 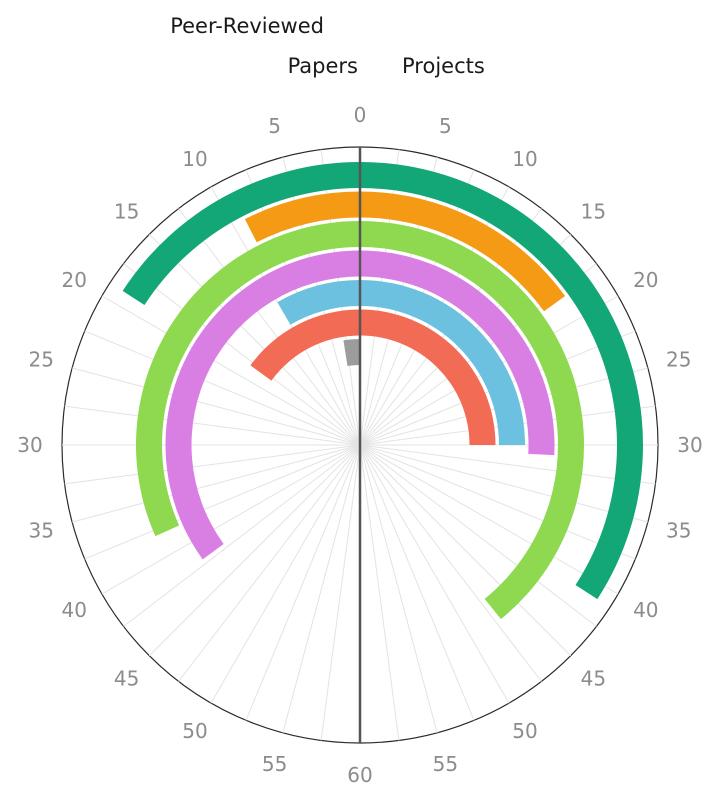 I want to click on tick-label-left-45: 45, so click(x=126, y=678).